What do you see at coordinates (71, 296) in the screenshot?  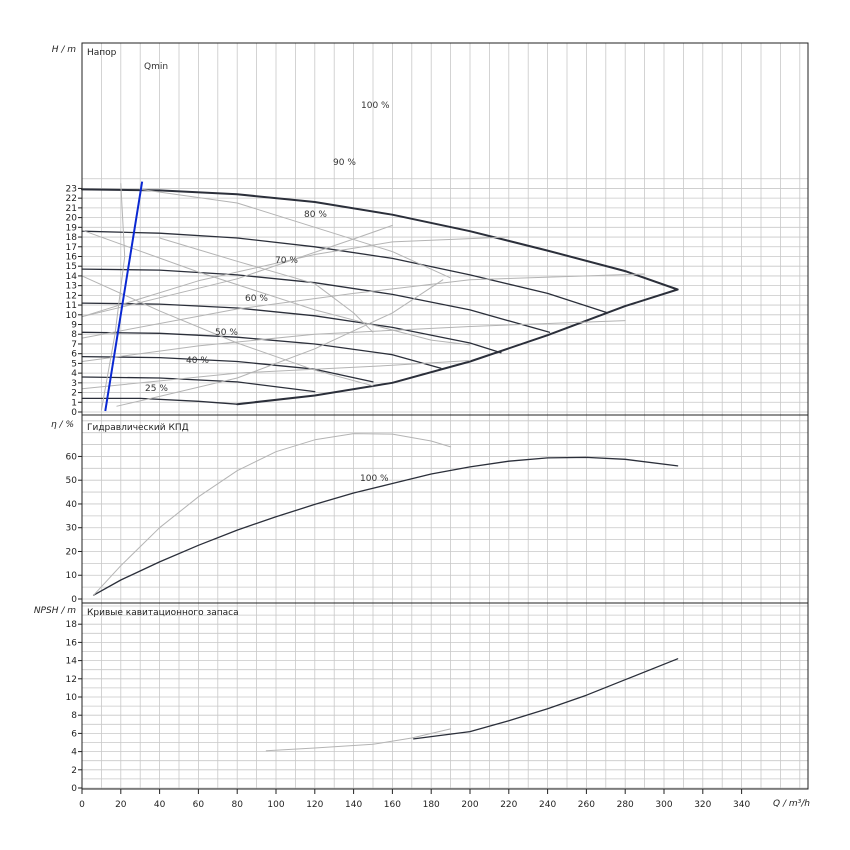 I see `y-tick-label: 12` at bounding box center [71, 296].